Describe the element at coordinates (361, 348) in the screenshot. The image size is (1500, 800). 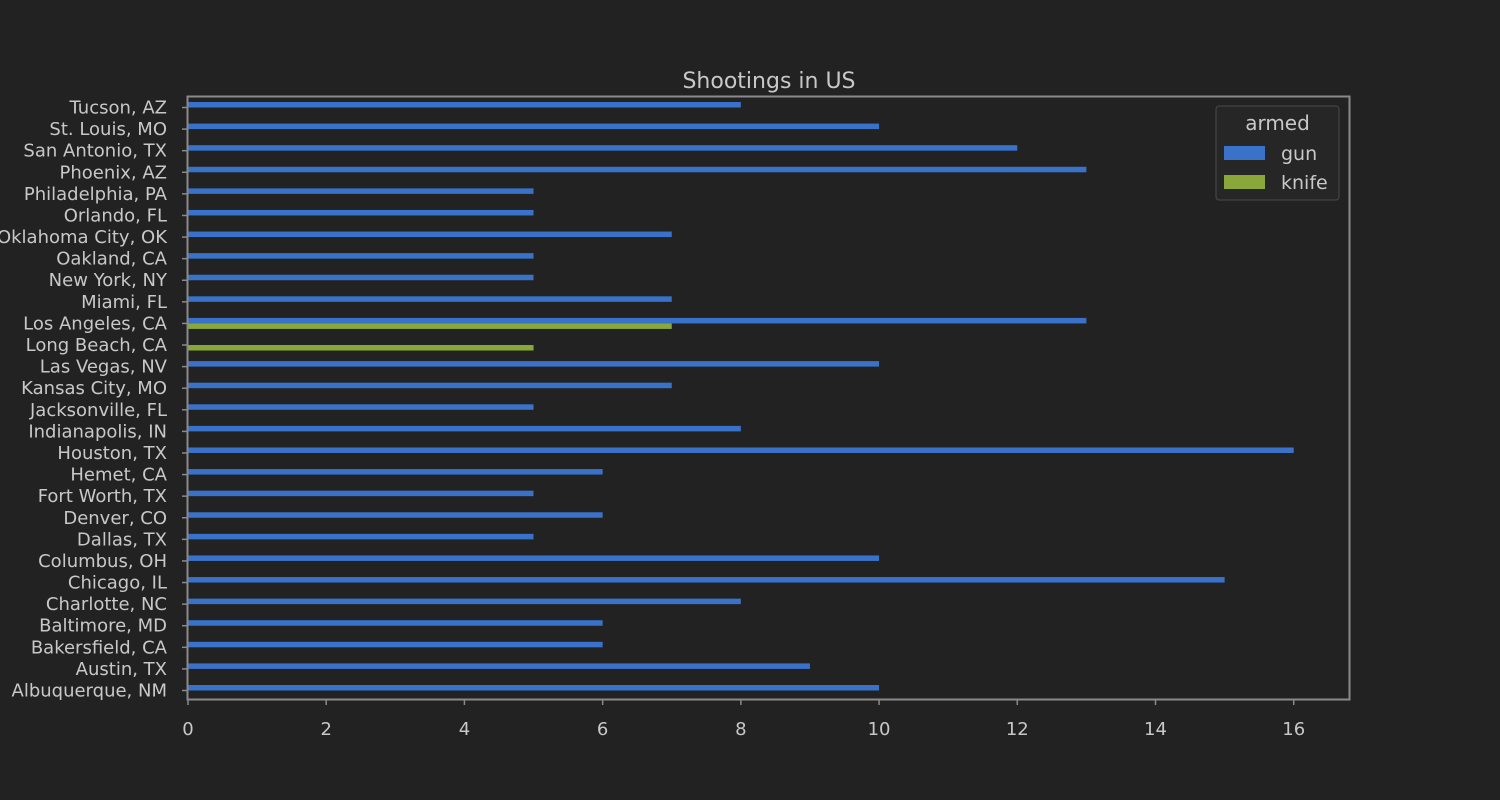
I see `bar-knife-long-beach-ca` at that location.